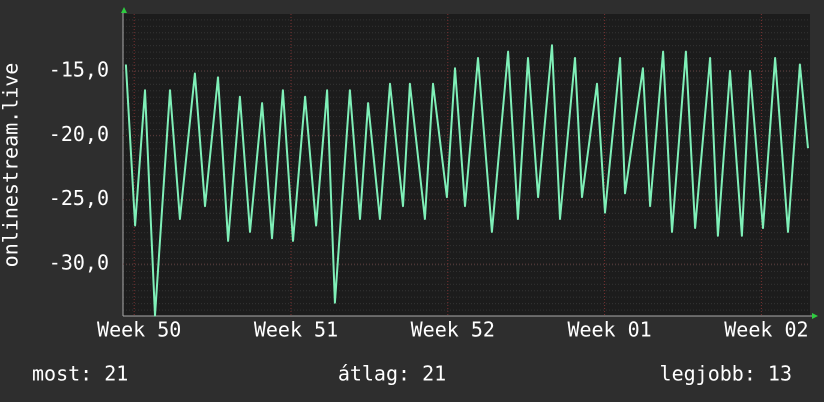 The width and height of the screenshot is (824, 402). Describe the element at coordinates (453, 330) in the screenshot. I see `x-tick-label: Week 52` at that location.